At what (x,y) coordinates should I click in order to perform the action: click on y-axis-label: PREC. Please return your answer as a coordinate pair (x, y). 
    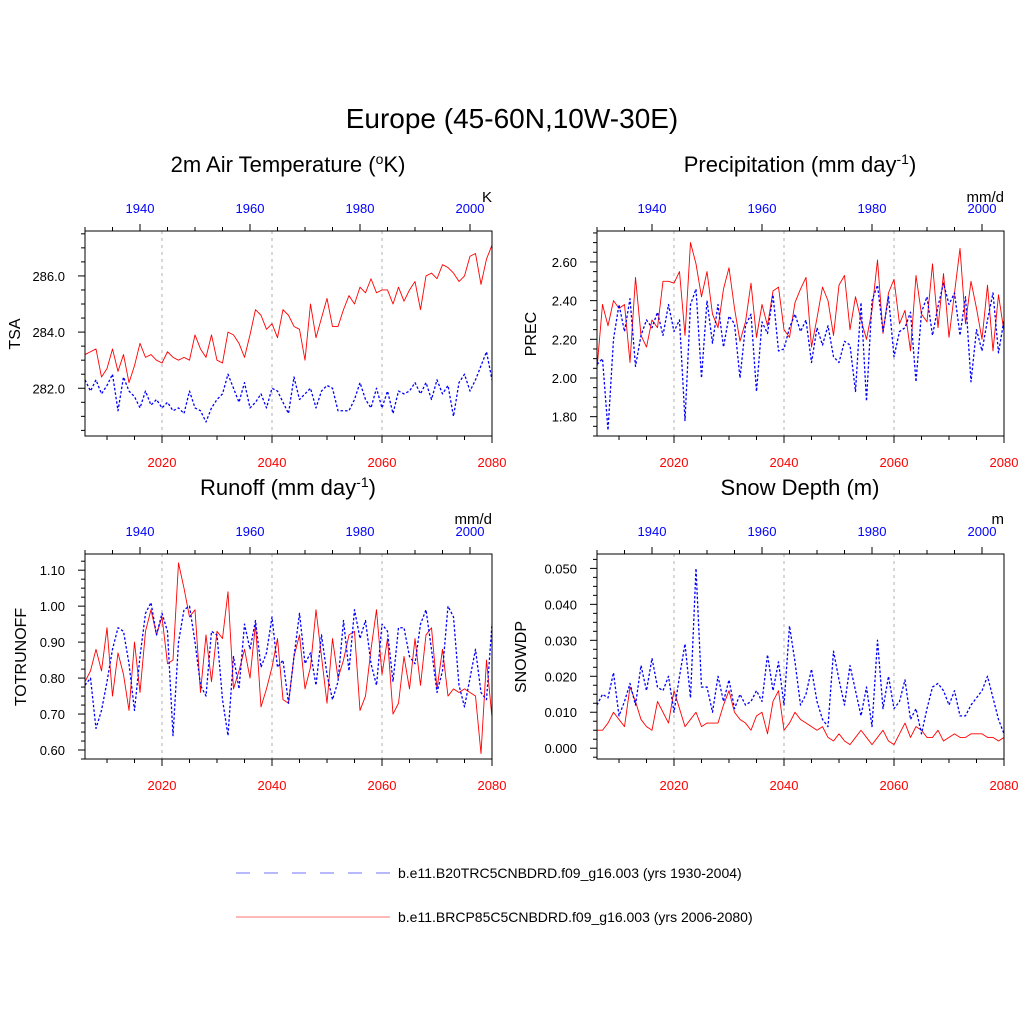
    Looking at the image, I should click on (531, 334).